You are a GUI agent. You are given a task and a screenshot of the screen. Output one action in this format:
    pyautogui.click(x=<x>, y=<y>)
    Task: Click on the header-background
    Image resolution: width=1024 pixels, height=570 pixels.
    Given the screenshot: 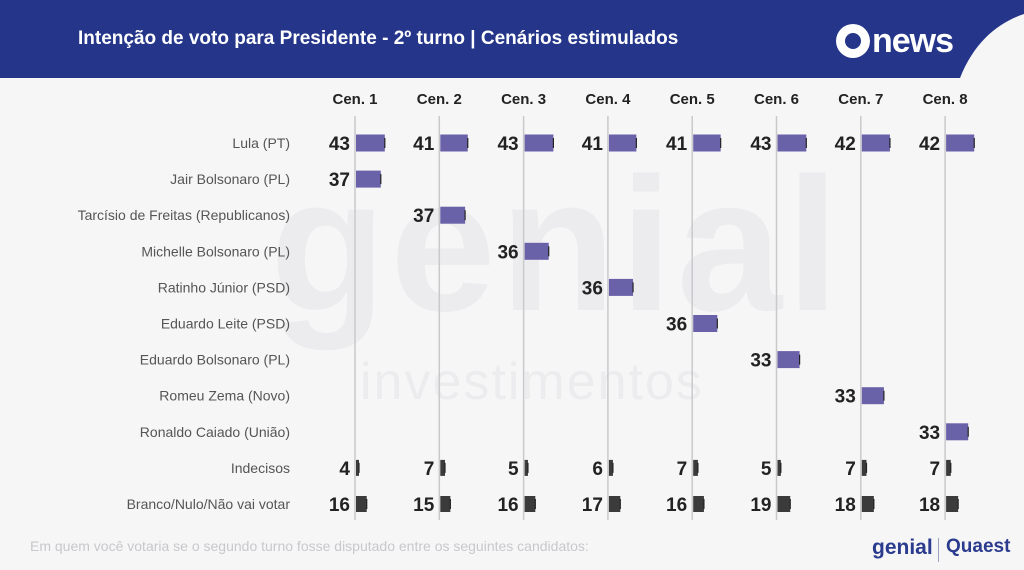 What is the action you would take?
    pyautogui.click(x=512, y=39)
    